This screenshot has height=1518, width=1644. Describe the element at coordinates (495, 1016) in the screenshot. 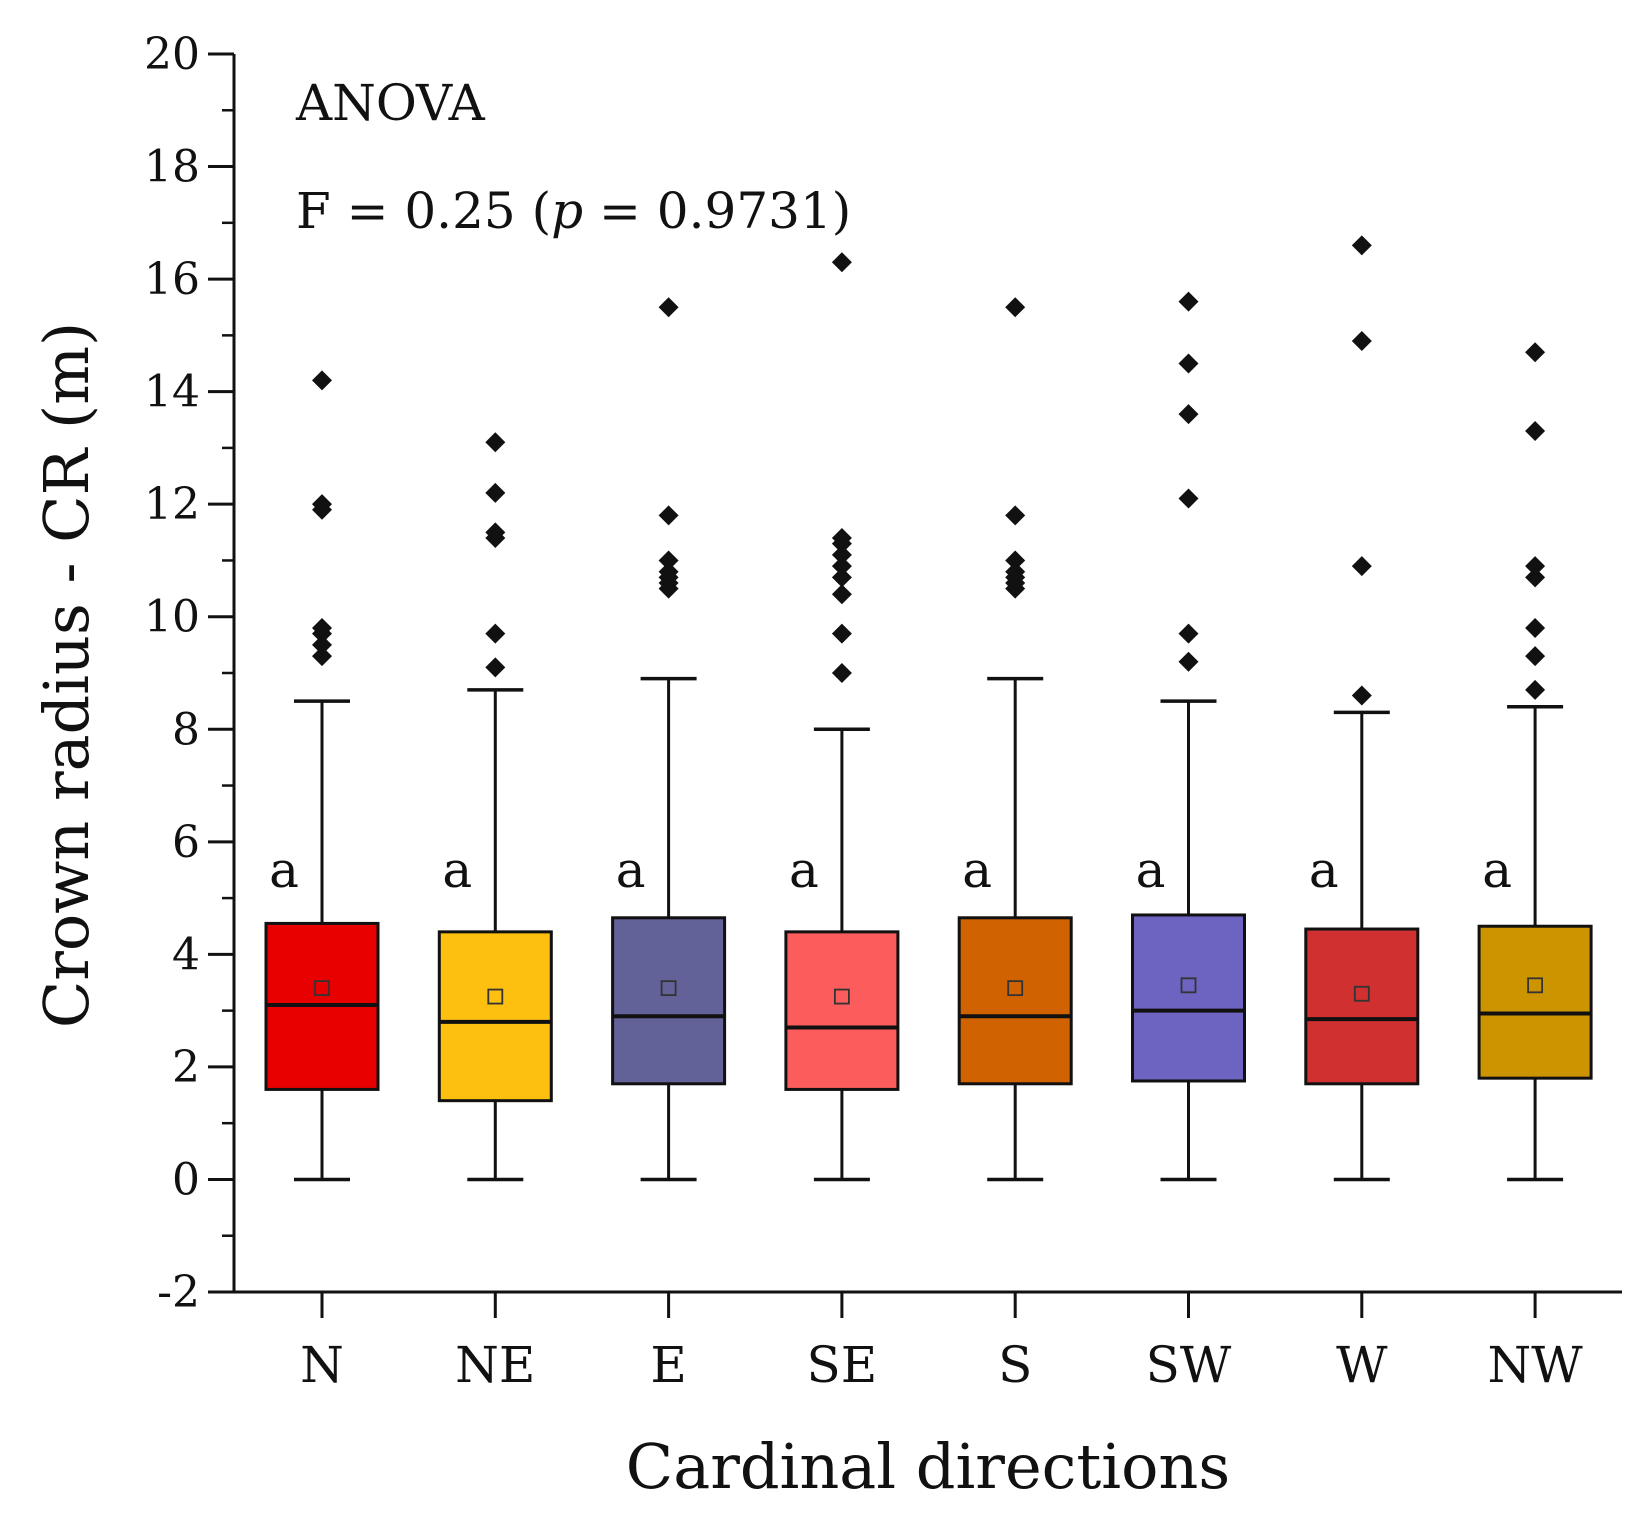

I see `box-ne` at that location.